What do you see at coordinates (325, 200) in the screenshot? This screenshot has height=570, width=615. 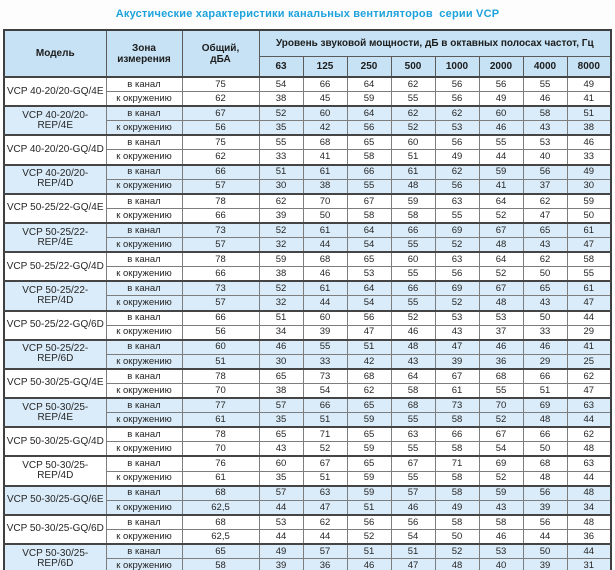 I see `band-level-cell: 70` at bounding box center [325, 200].